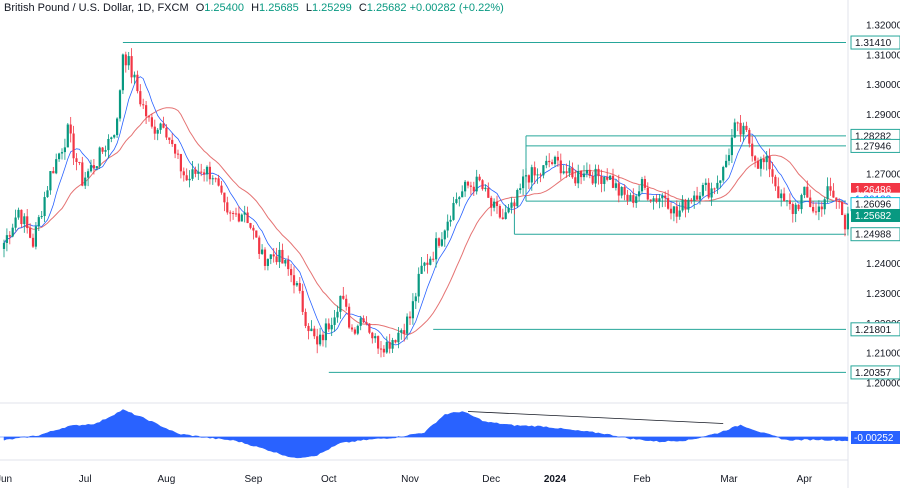 Image resolution: width=900 pixels, height=488 pixels. What do you see at coordinates (362, 8) in the screenshot?
I see `close-label: C` at bounding box center [362, 8].